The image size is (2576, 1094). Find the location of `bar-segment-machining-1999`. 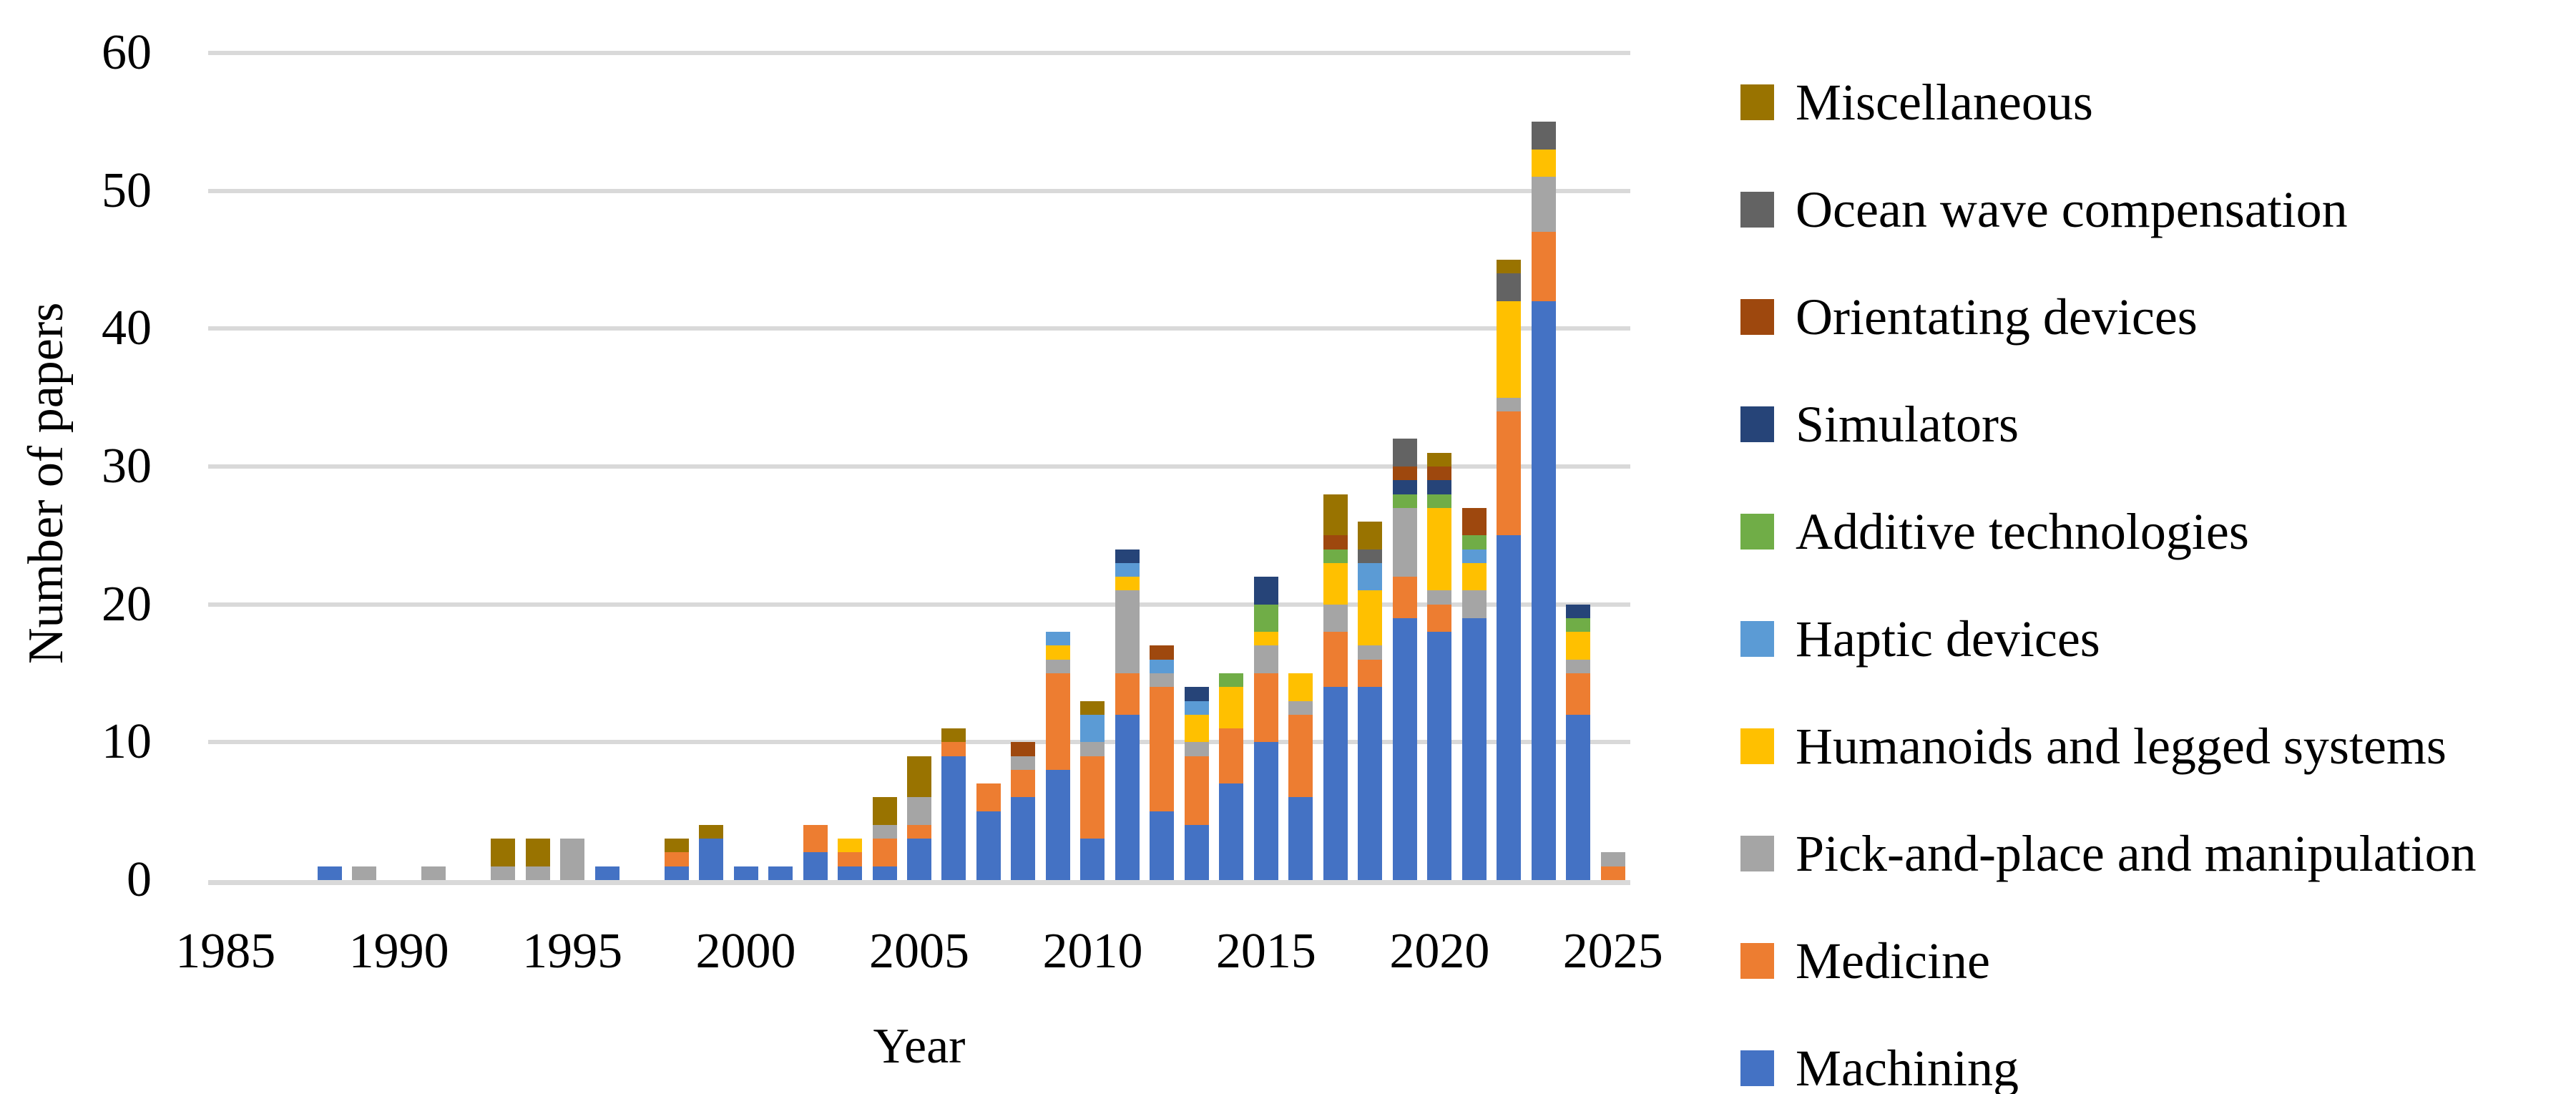

bar-segment-machining-1999 is located at coordinates (711, 859).